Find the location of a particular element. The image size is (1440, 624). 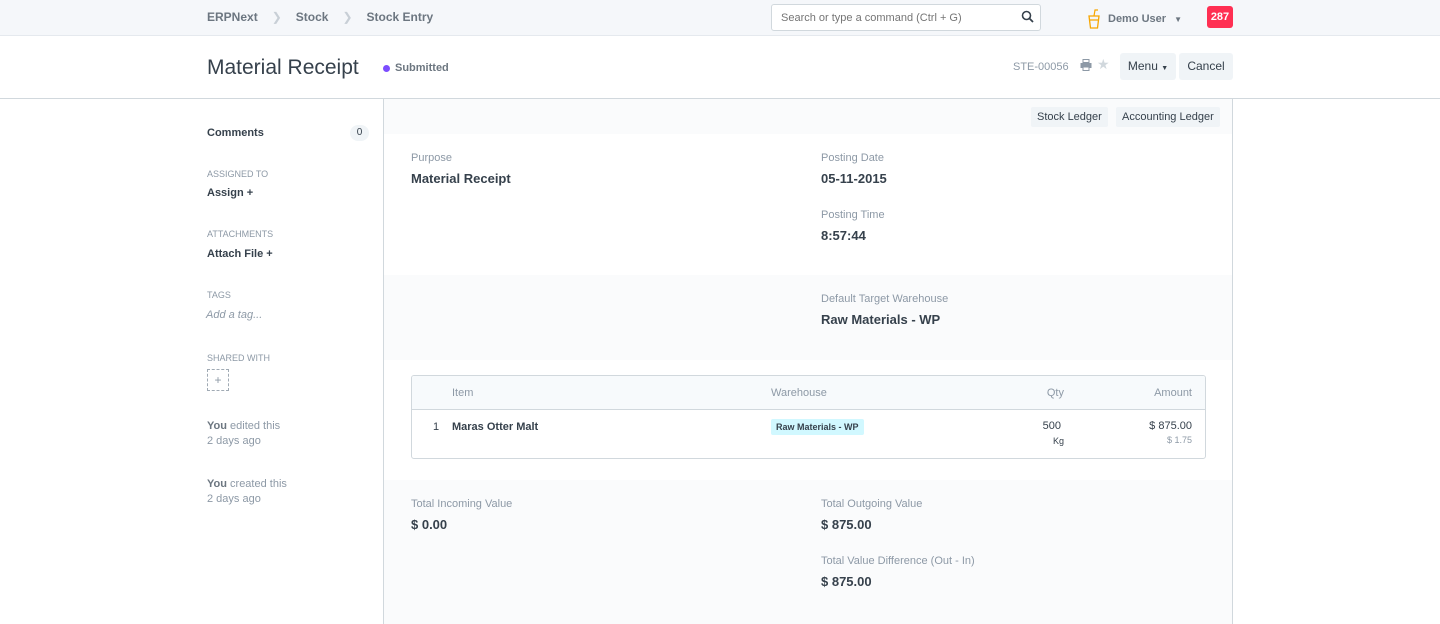

attach-file-button: Attach File + is located at coordinates (240, 254).